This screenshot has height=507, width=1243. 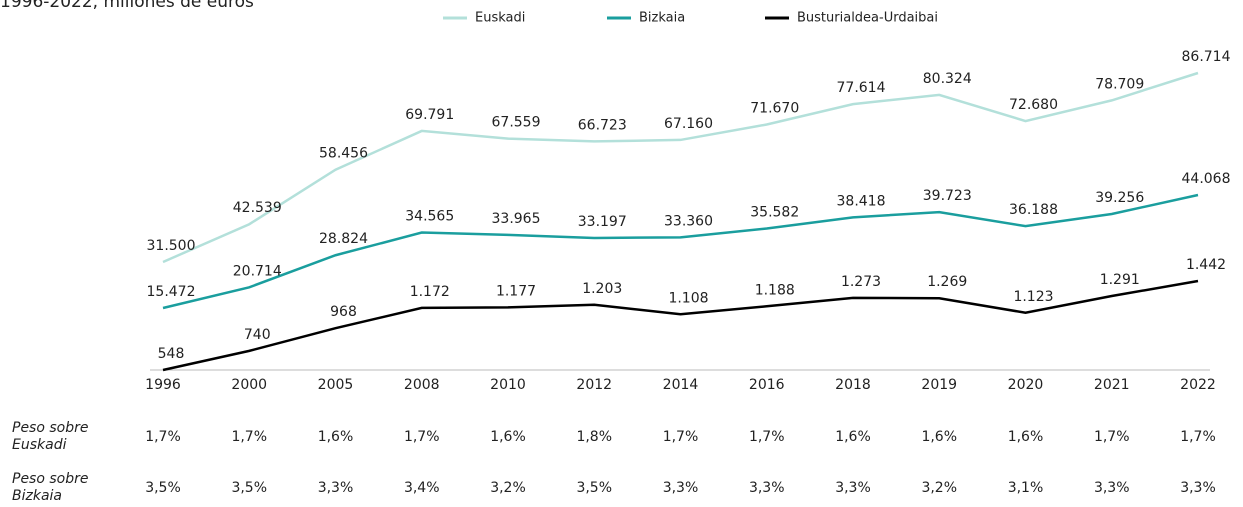 What do you see at coordinates (429, 217) in the screenshot?
I see `data-label: 34.565` at bounding box center [429, 217].